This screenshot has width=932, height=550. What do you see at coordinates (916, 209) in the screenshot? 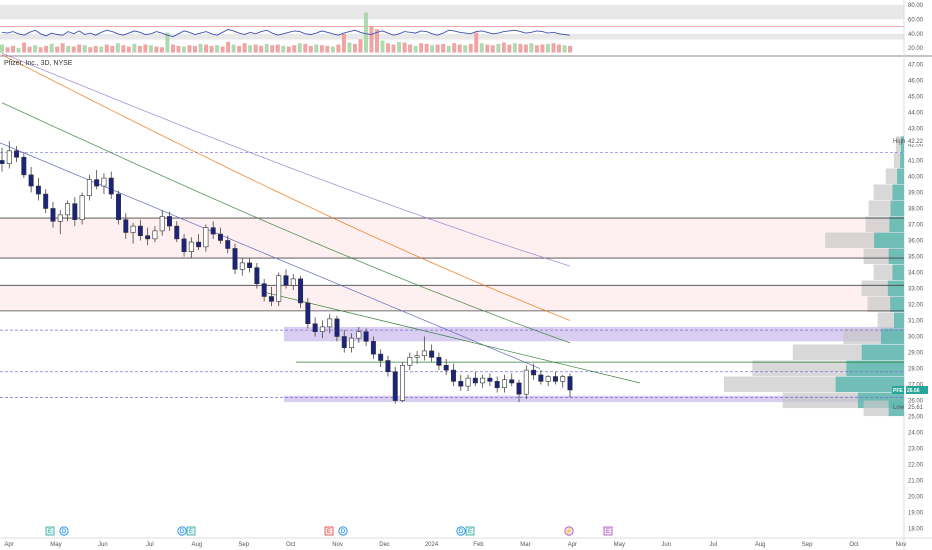
I see `price-tick-label: 38.00` at bounding box center [916, 209].